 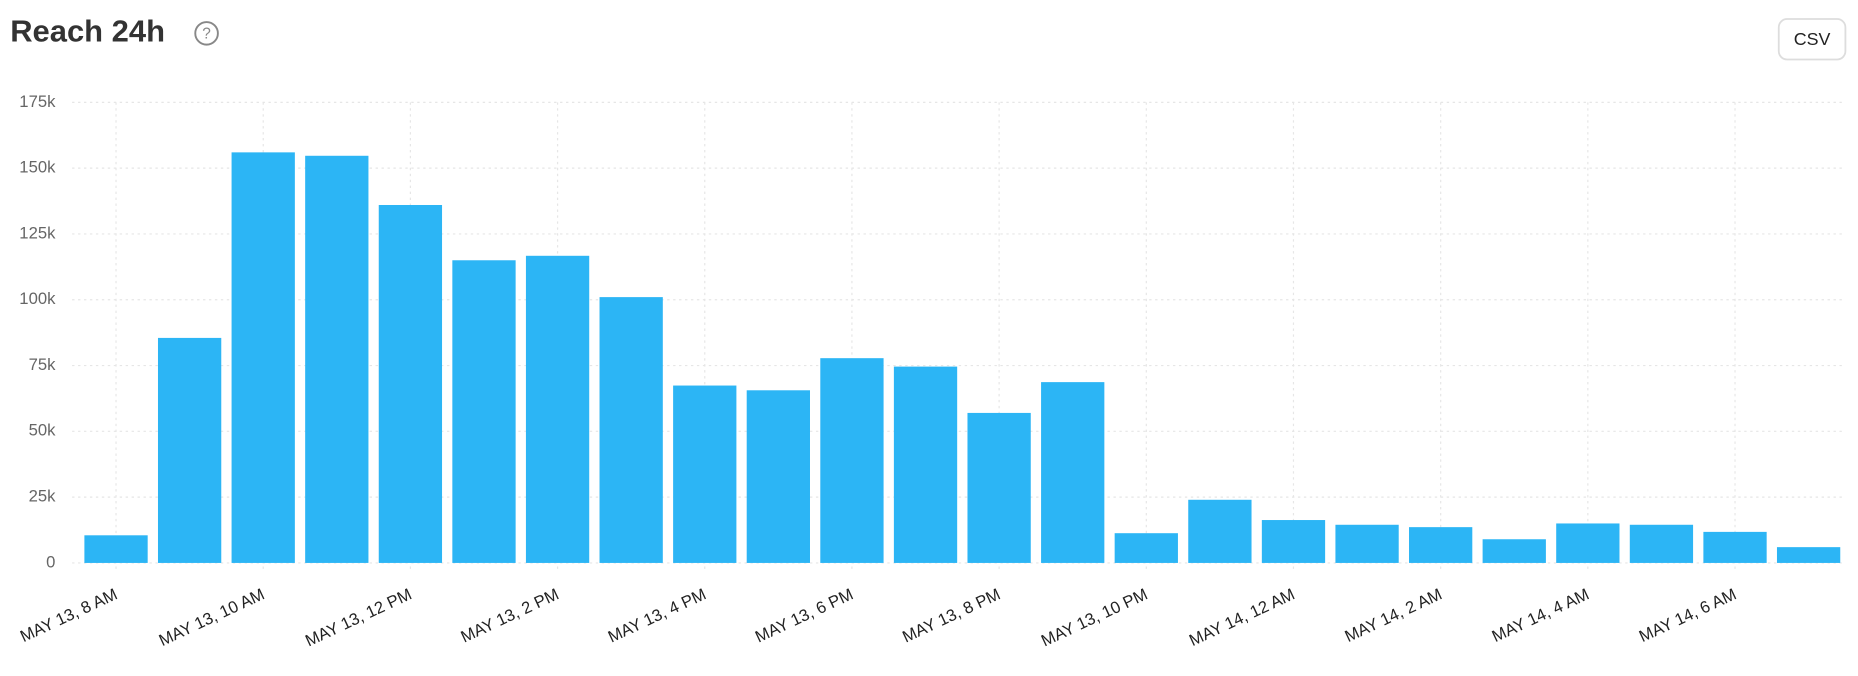 I want to click on y-tick-label: 25k, so click(x=43, y=496).